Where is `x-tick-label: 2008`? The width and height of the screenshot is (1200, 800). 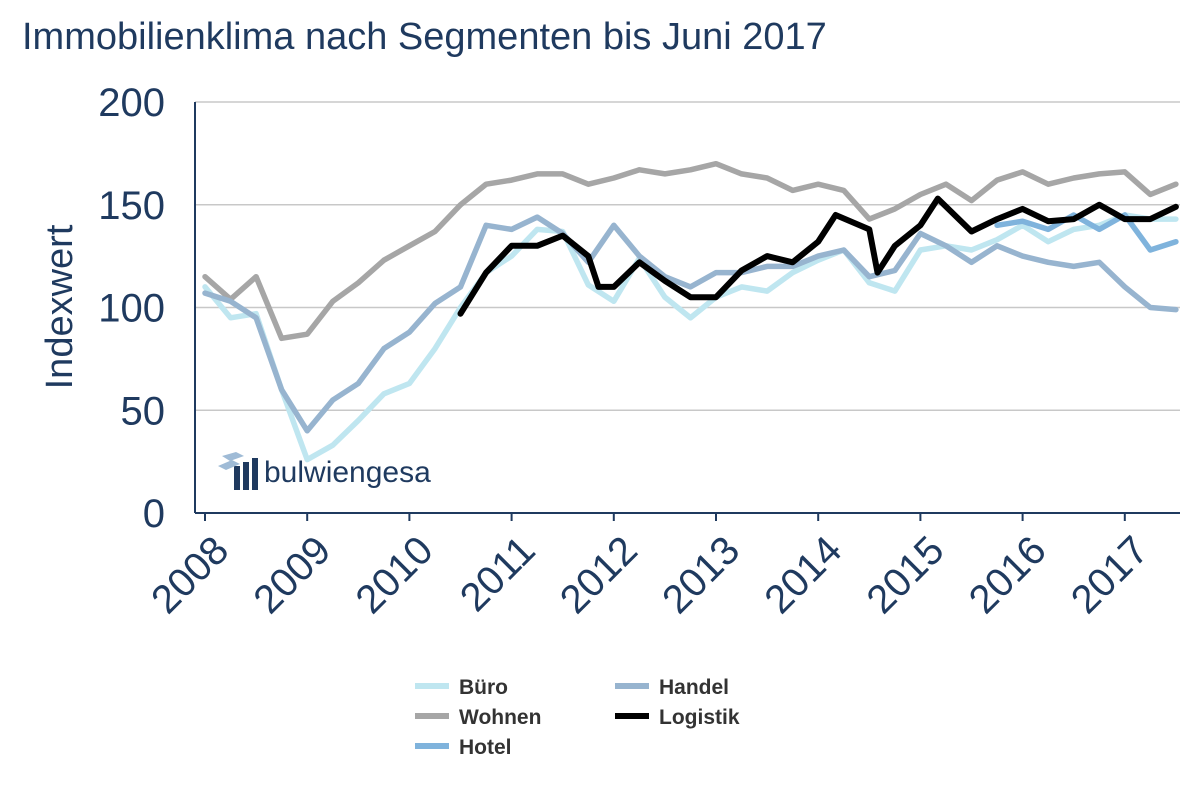
x-tick-label: 2008 is located at coordinates (190, 575).